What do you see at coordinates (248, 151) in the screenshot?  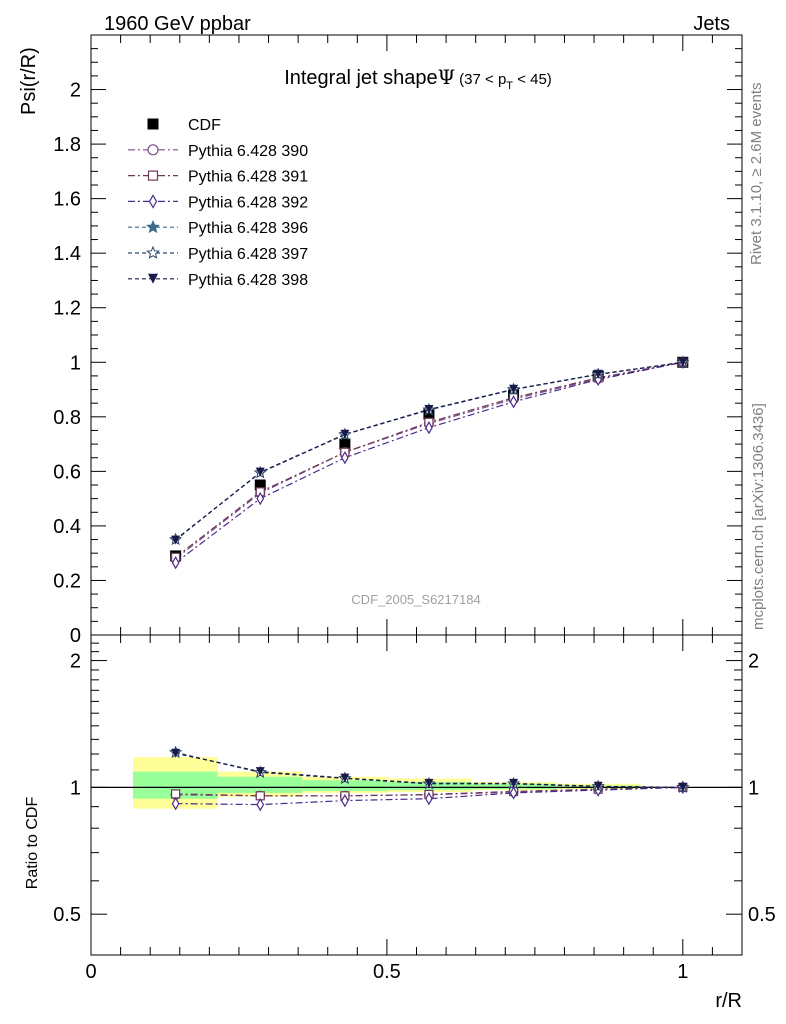 I see `legend-label: Pythia 6.428 390` at bounding box center [248, 151].